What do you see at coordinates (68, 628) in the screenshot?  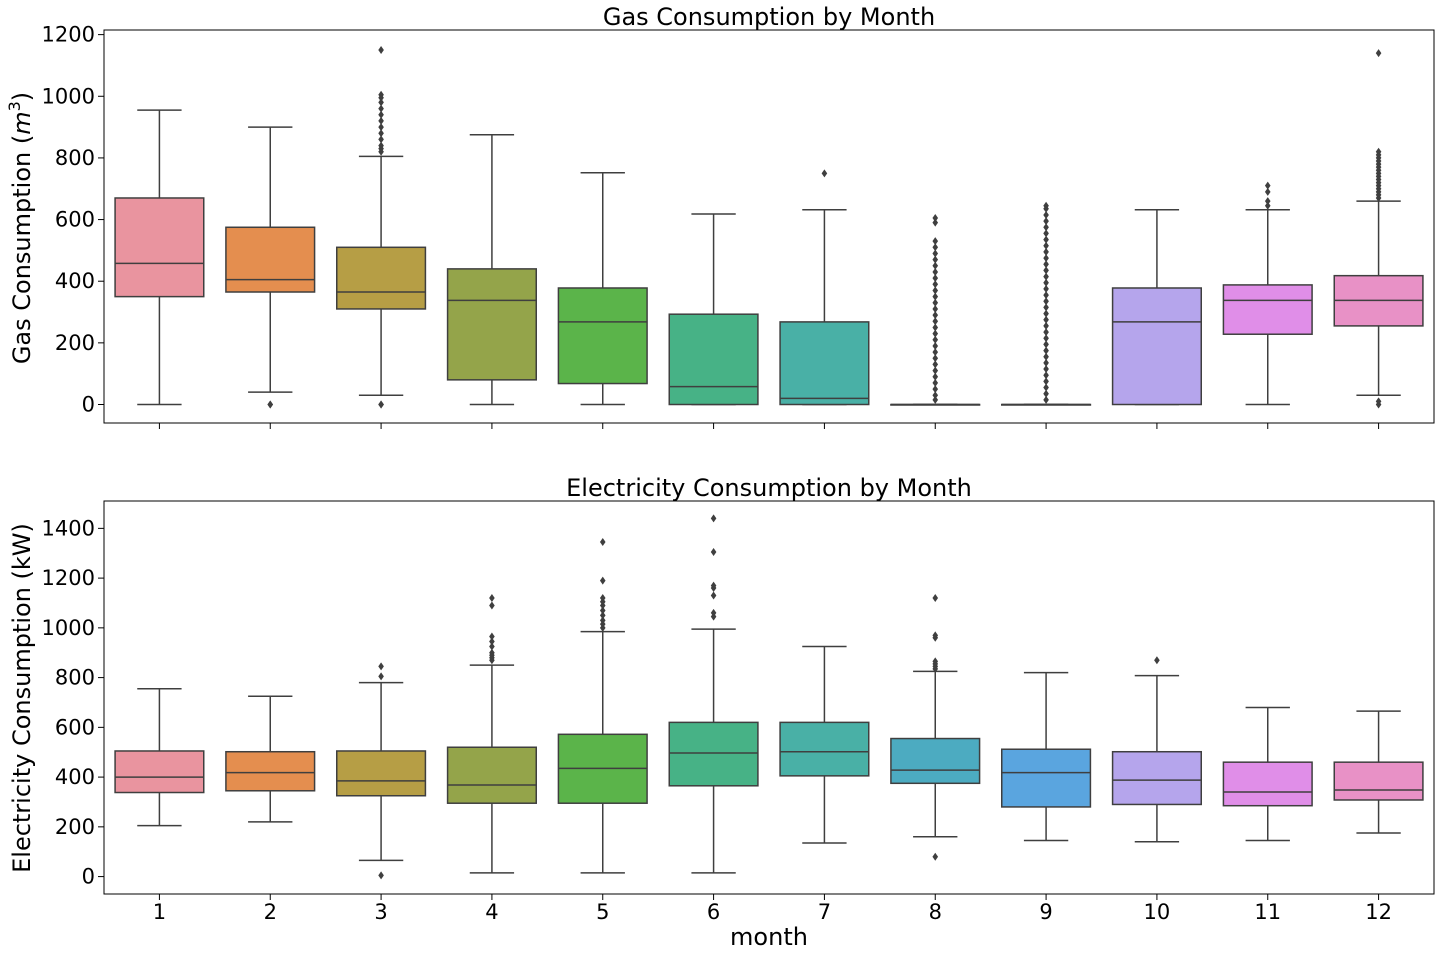 I see `electricity-y-tick-label: 1000` at bounding box center [68, 628].